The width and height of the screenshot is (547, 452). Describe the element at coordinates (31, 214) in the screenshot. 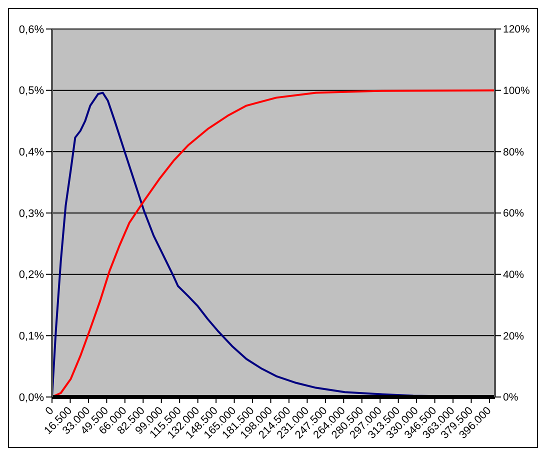

I see `y-tick-label: 0,3%` at that location.